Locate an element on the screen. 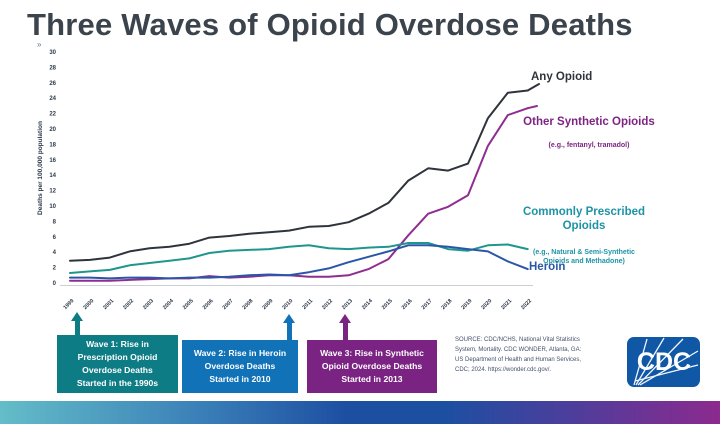 The height and width of the screenshot is (424, 720). y-tick-label: 12 is located at coordinates (52, 192).